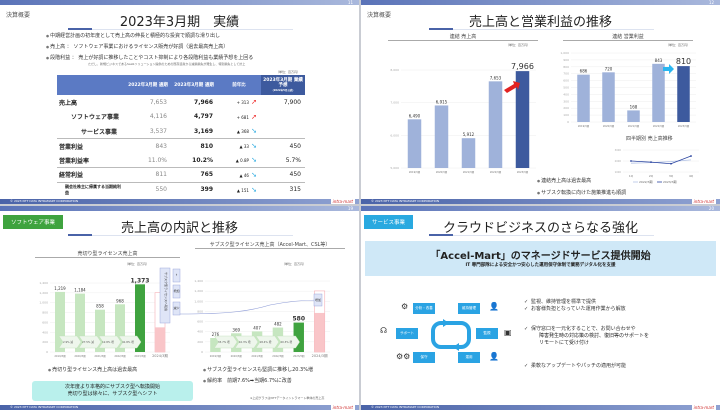  Describe the element at coordinates (246, 102) in the screenshot. I see `yoy-change: + 313 ➚` at that location.